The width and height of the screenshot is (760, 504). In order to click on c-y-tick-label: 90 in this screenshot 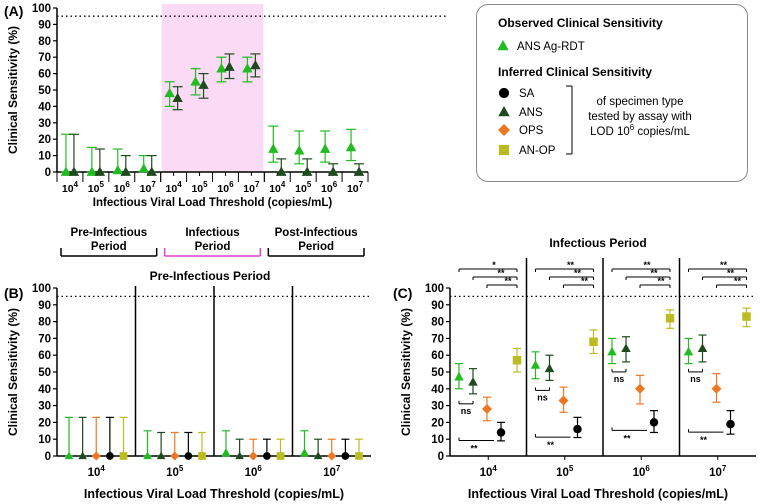, I will do `click(437, 306)`.